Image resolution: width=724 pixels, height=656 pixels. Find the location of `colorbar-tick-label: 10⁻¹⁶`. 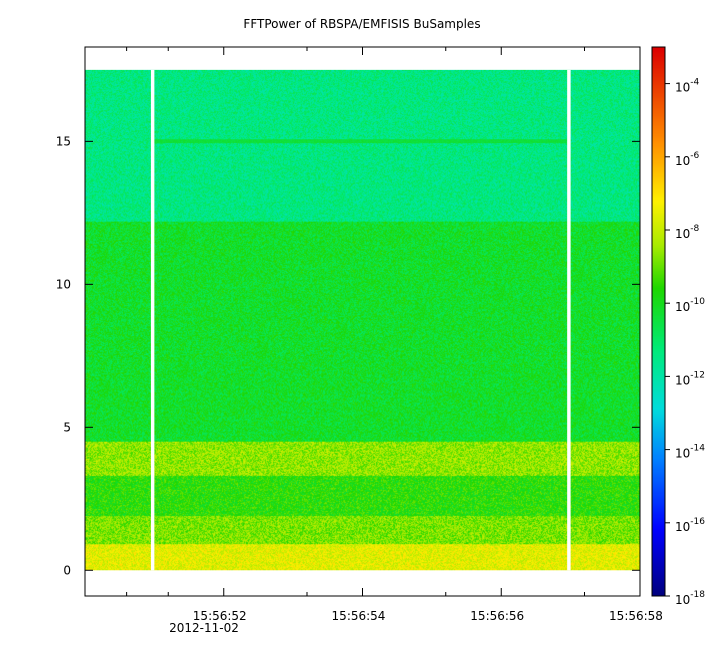

colorbar-tick-label: 10⁻¹⁶ is located at coordinates (690, 525).